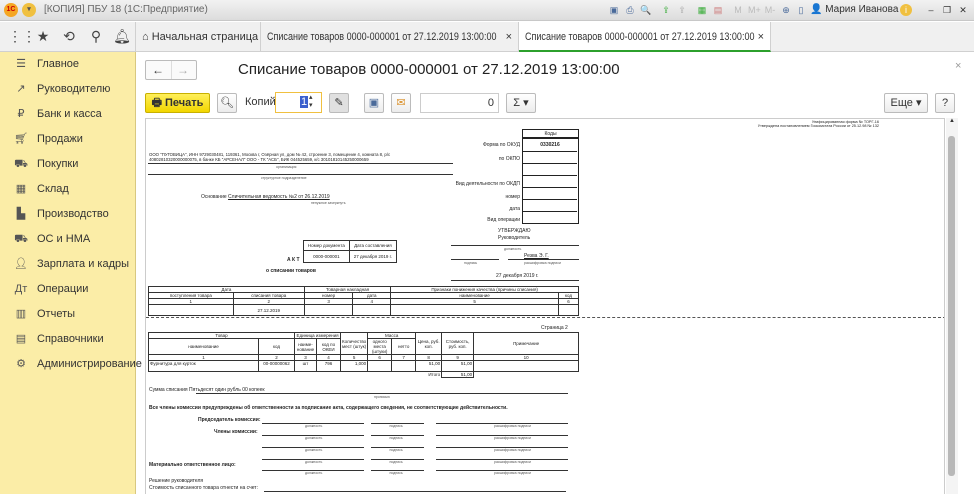  What do you see at coordinates (947, 10) in the screenshot?
I see `restore-icon: ❐` at bounding box center [947, 10].